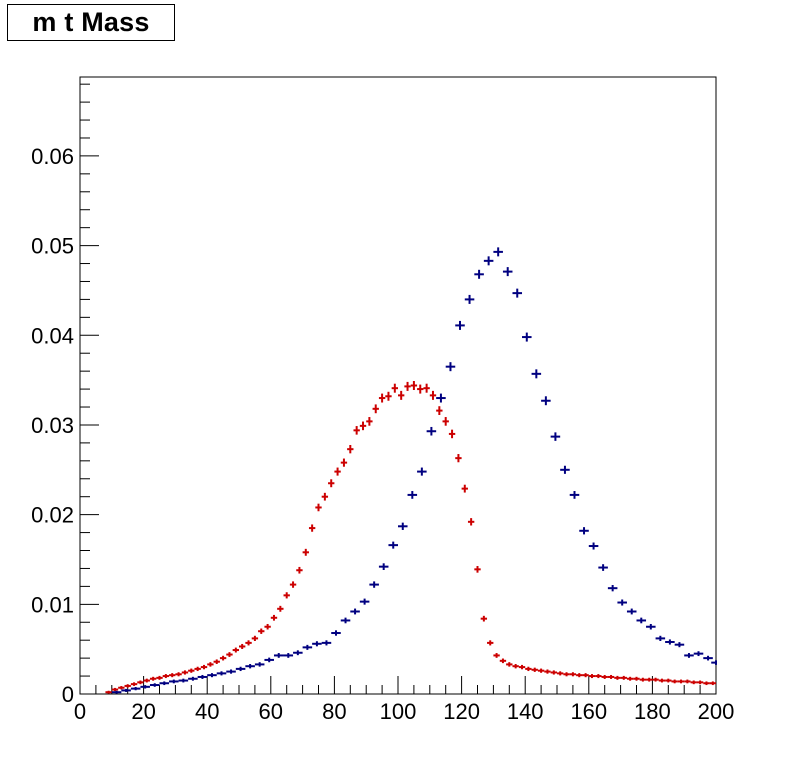 This screenshot has height=772, width=796. Describe the element at coordinates (91, 22) in the screenshot. I see `chart-title-box: m t Mass` at that location.